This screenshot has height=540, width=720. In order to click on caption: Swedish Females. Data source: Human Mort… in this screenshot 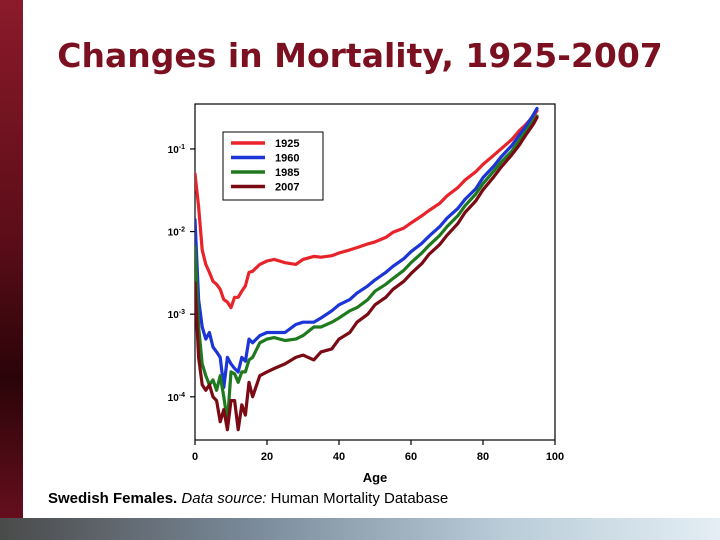, I will do `click(248, 498)`.